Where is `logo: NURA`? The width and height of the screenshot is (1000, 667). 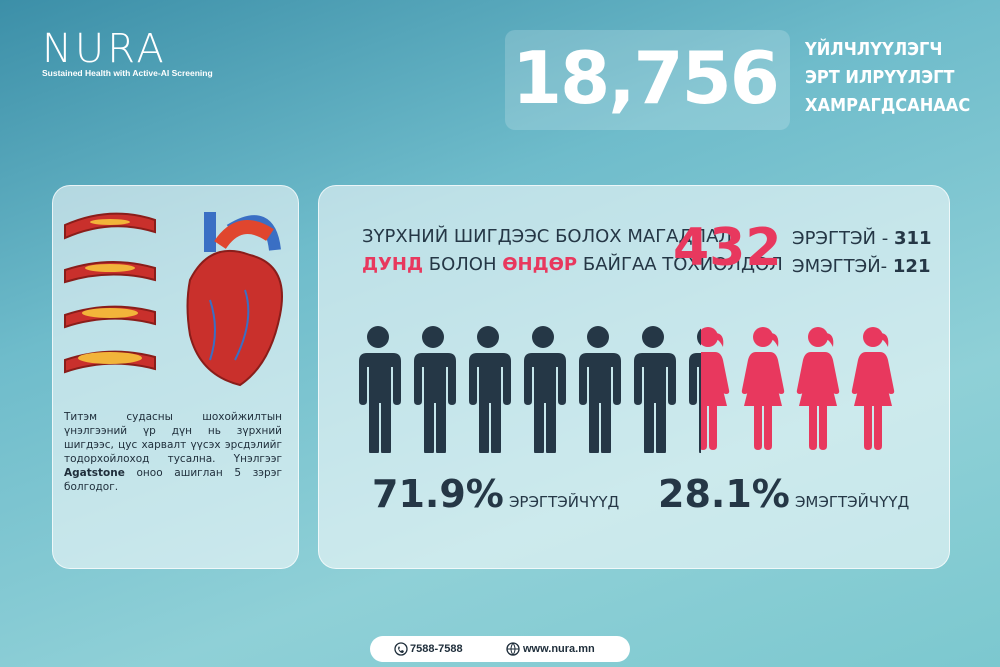
logo: NURA is located at coordinates (104, 49).